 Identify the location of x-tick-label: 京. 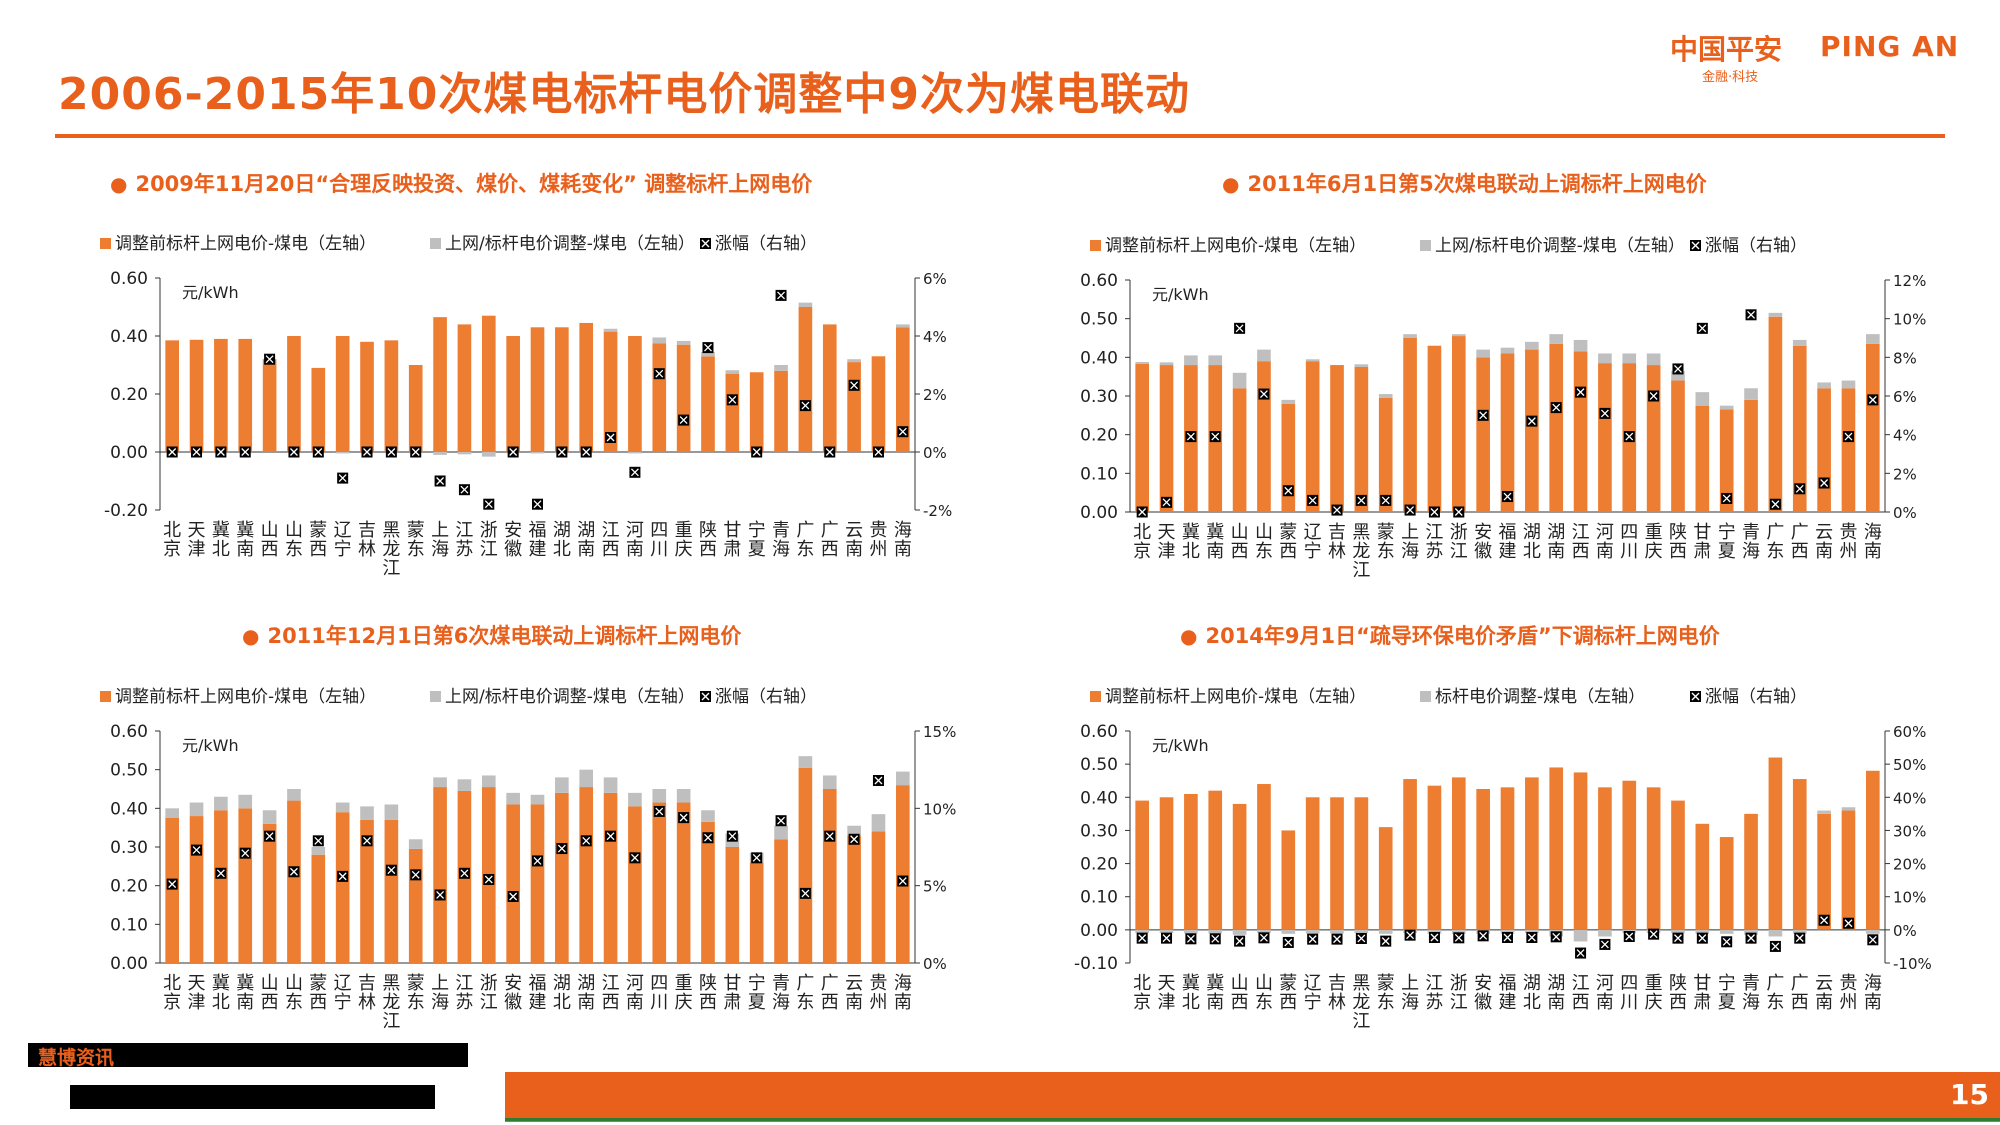
(1142, 1002).